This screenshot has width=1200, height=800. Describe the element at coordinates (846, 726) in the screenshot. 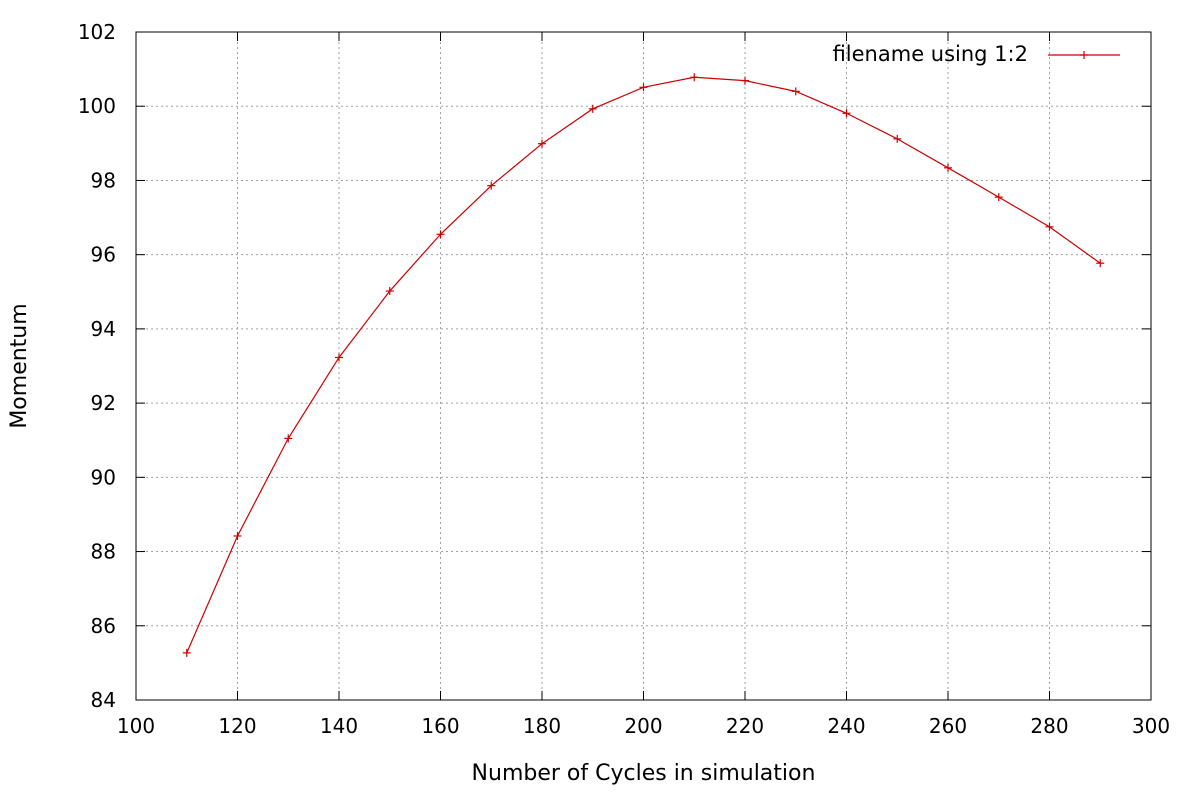

I see `x-tick-label: 240` at that location.